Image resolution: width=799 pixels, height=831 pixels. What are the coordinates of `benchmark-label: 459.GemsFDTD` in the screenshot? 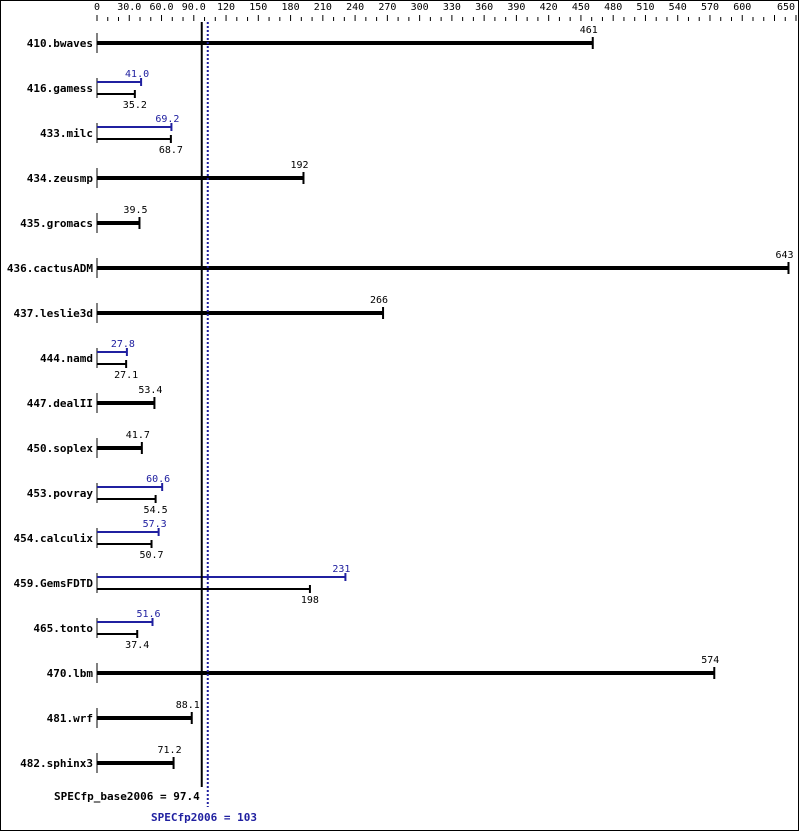 It's located at (54, 583).